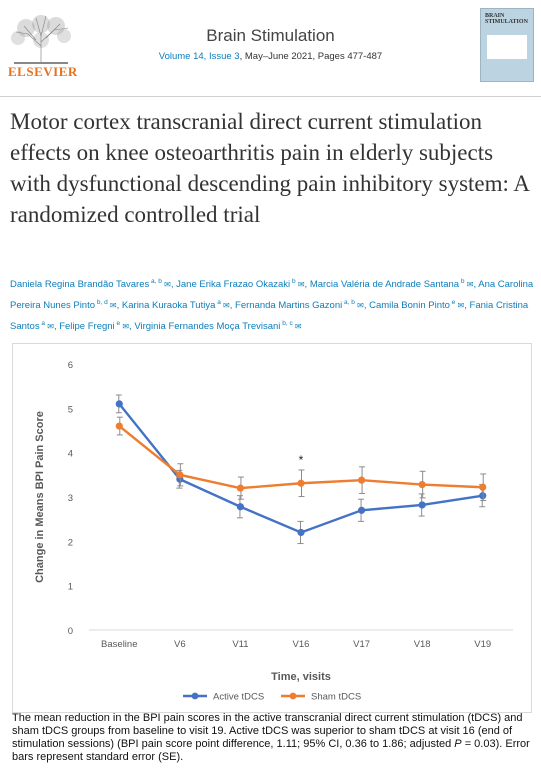 This screenshot has width=541, height=777. What do you see at coordinates (482, 644) in the screenshot?
I see `x-tick-label: V19` at bounding box center [482, 644].